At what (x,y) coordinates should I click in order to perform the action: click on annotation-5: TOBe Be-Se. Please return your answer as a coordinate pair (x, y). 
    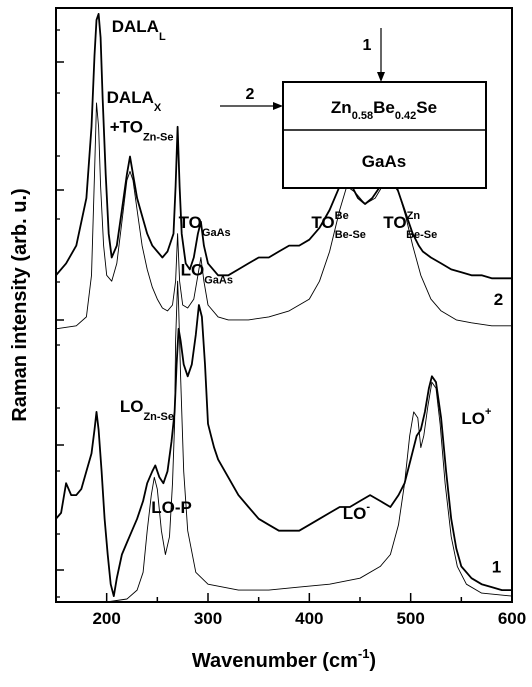
    Looking at the image, I should click on (338, 225).